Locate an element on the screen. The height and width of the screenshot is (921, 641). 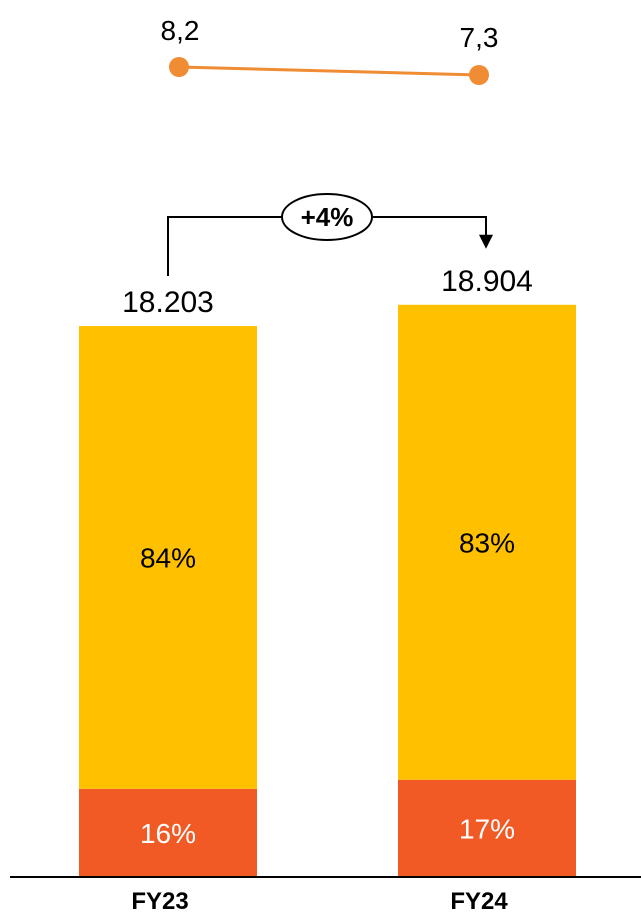
line-value-label-fy24: 7,3 is located at coordinates (479, 37).